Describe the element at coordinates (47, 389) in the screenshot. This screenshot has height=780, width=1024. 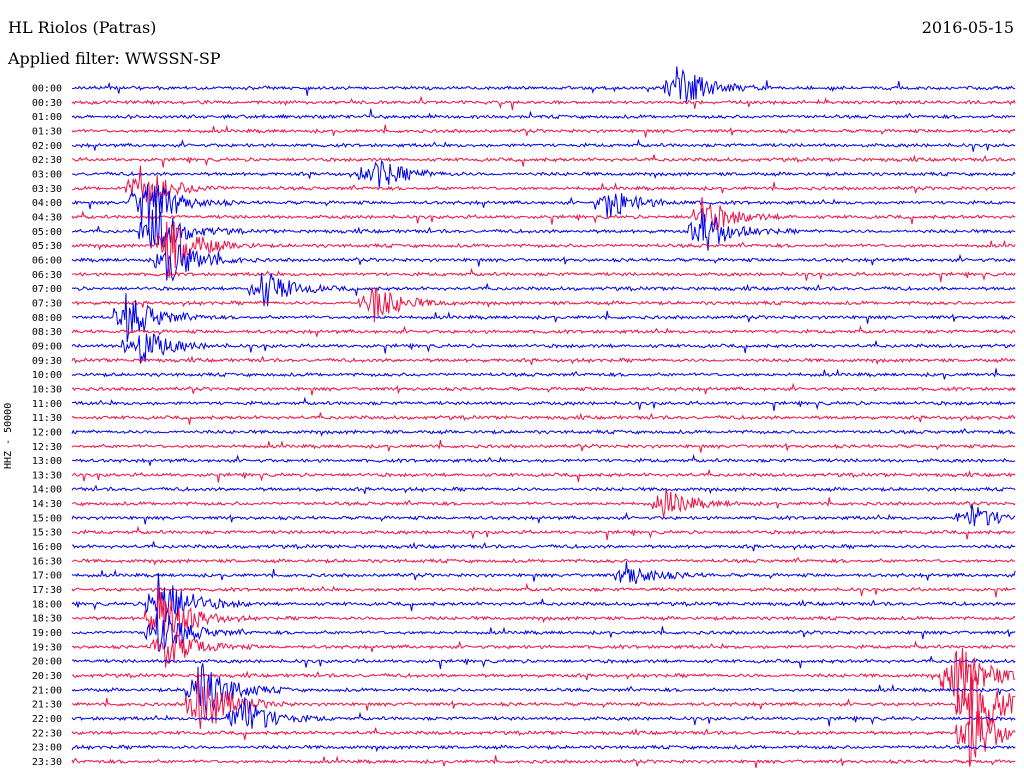
I see `row-time-label: 10:30` at that location.